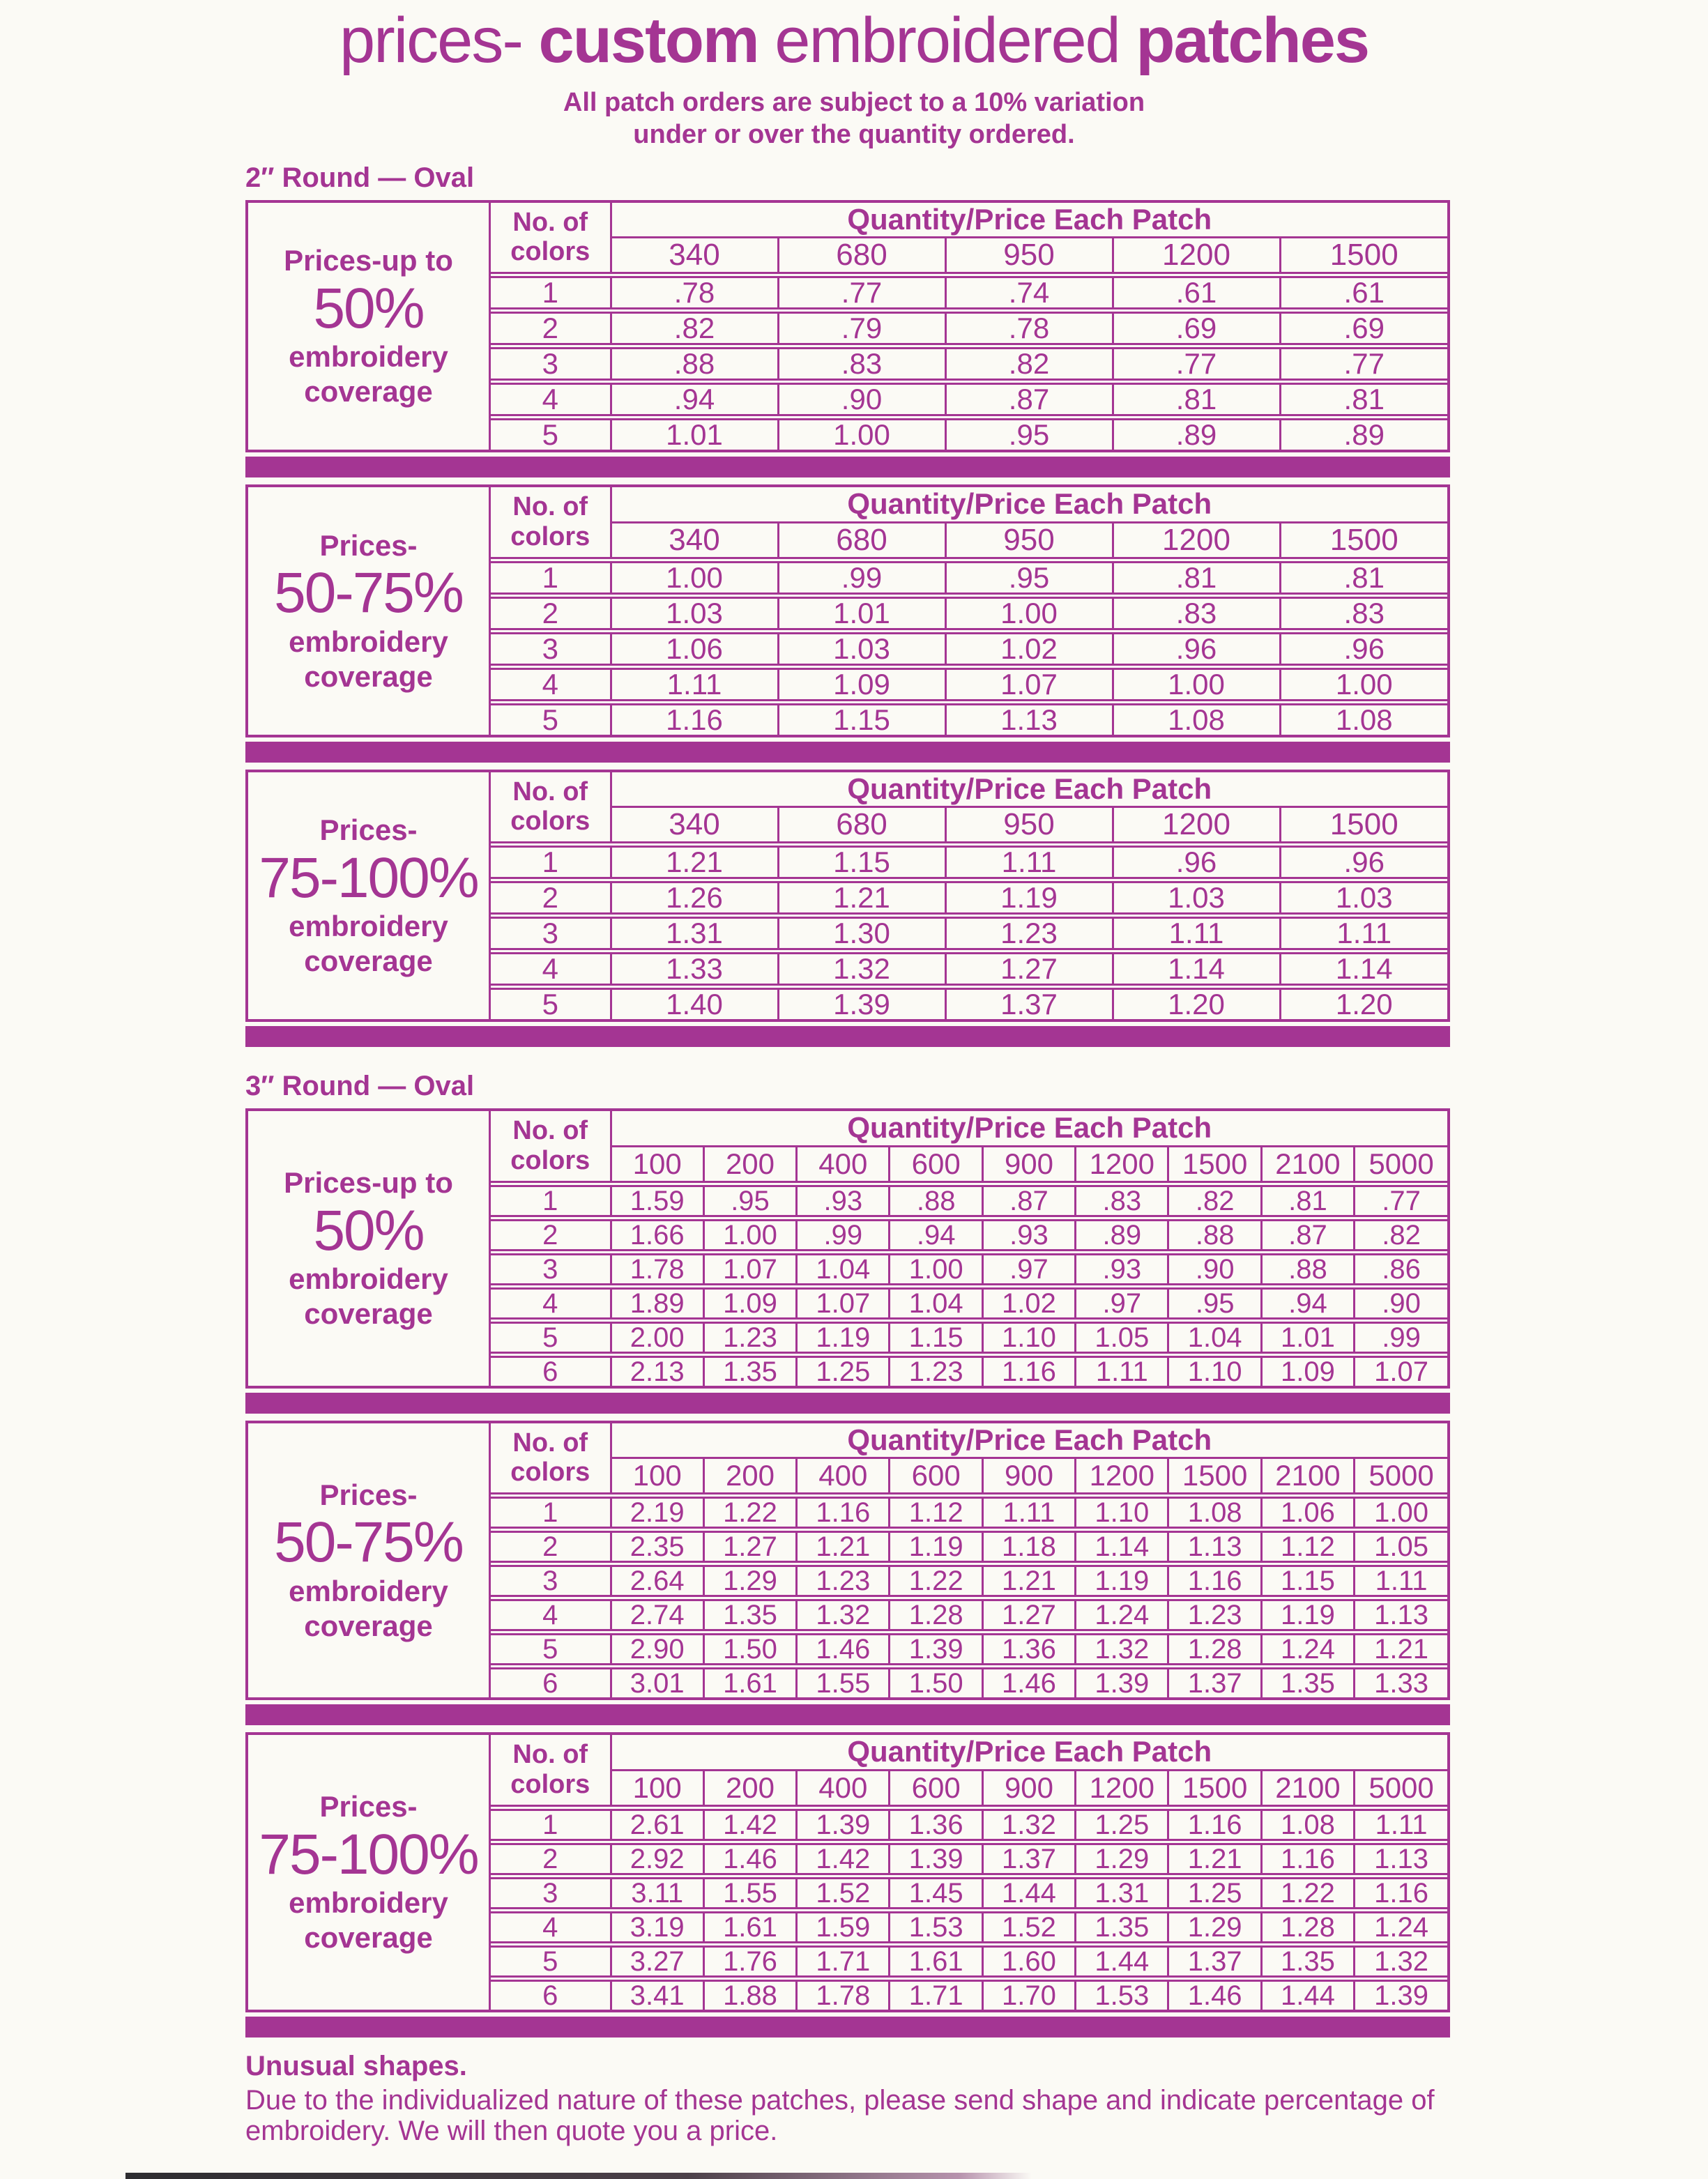 This screenshot has width=1708, height=2179. What do you see at coordinates (1195, 1002) in the screenshot?
I see `price-cell: 1.20` at bounding box center [1195, 1002].